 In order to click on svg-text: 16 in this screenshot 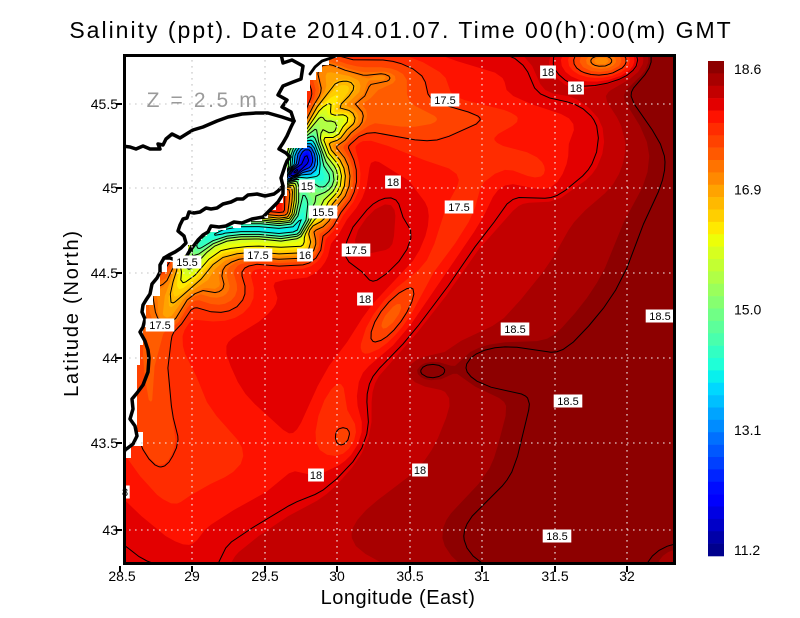, I will do `click(305, 256)`.